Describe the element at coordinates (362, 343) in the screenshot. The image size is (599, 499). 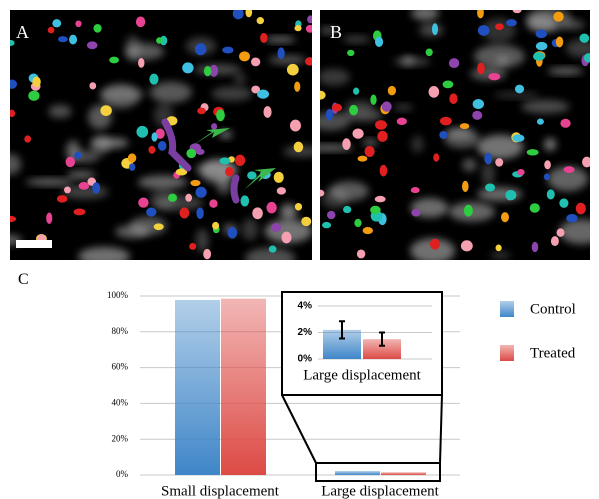
I see `inset-box` at that location.